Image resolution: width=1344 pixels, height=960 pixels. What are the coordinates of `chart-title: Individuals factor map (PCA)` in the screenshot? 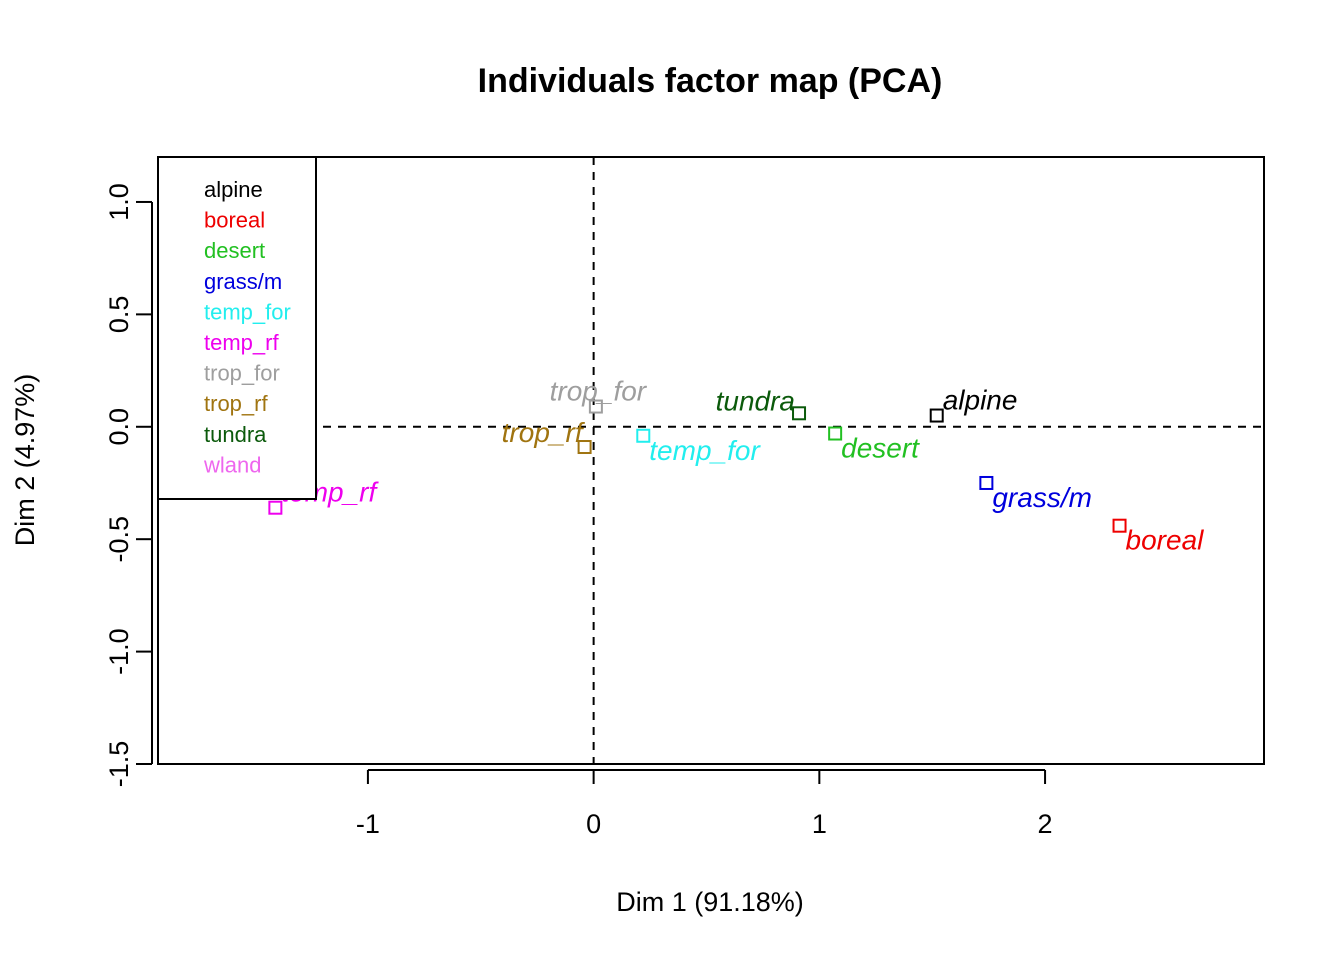 It's located at (710, 81).